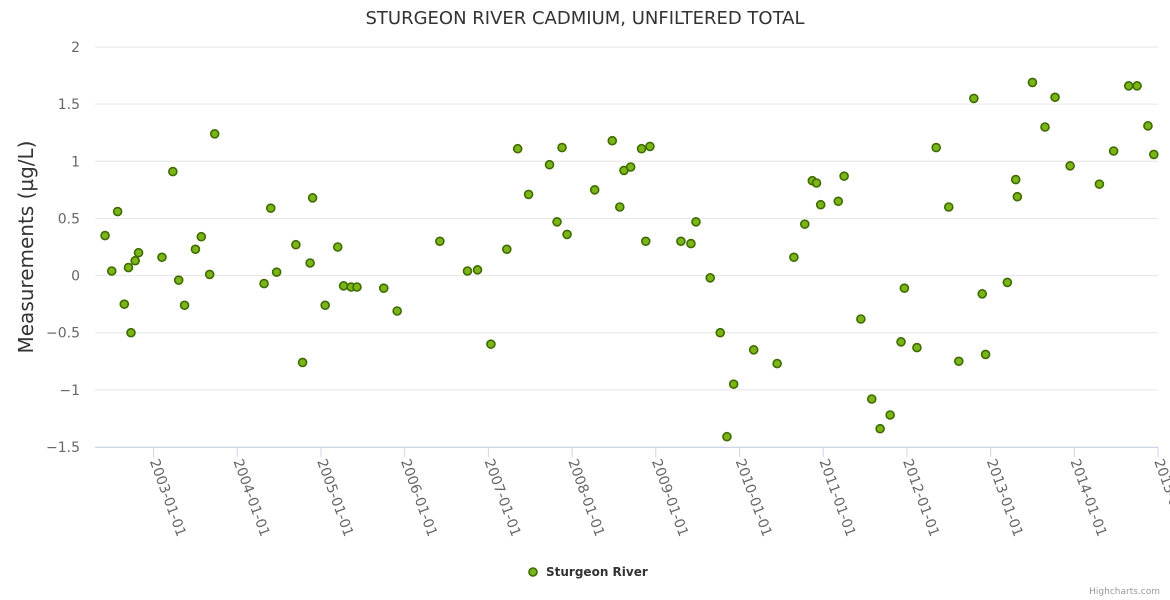 This screenshot has width=1170, height=600. What do you see at coordinates (584, 18) in the screenshot?
I see `chart-title: STURGEON RIVER CADMIUM, UNFILTERED TOTAL` at bounding box center [584, 18].